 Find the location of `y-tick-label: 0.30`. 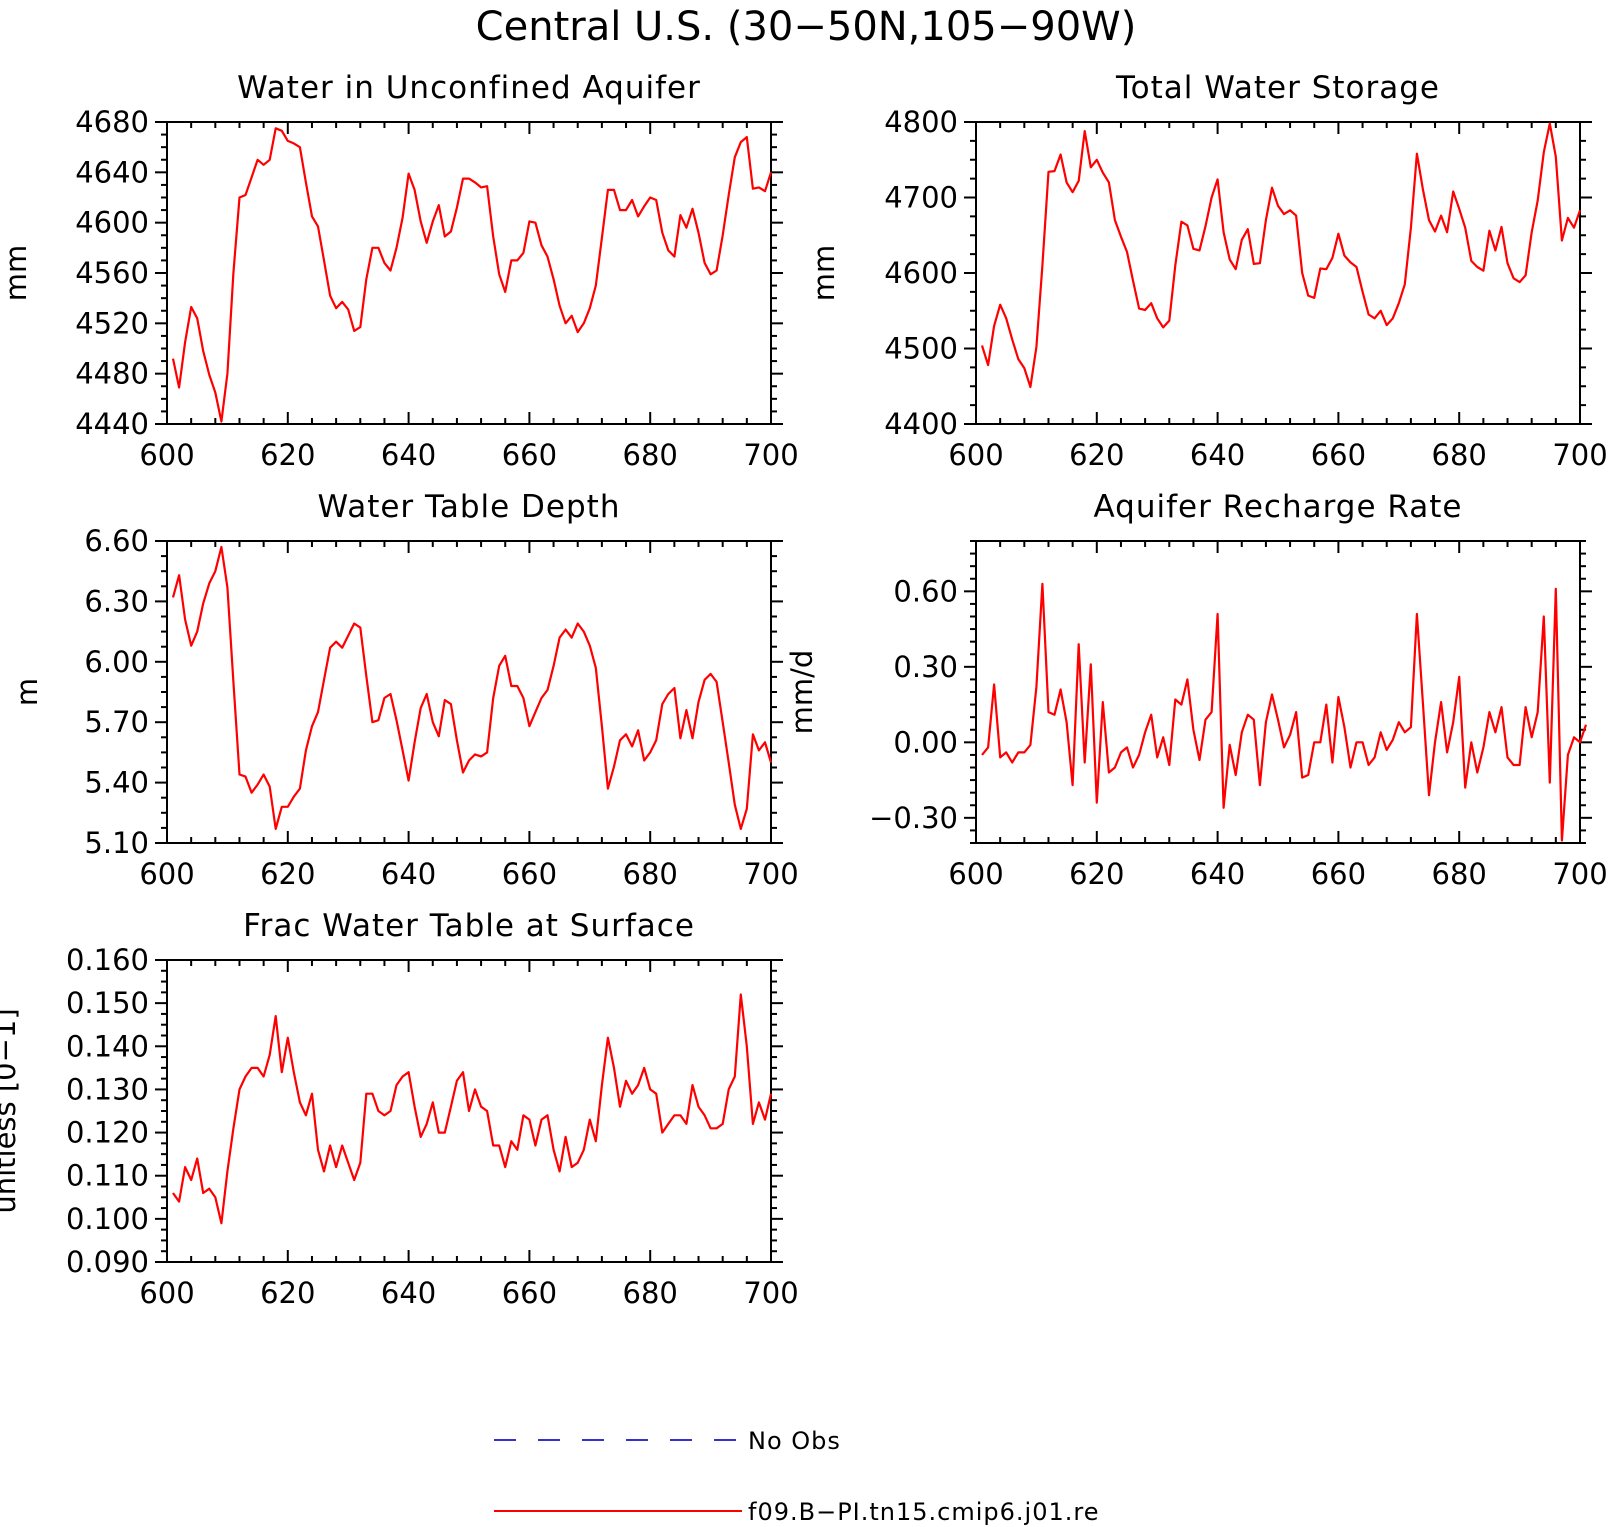

y-tick-label: 0.30 is located at coordinates (925, 667).